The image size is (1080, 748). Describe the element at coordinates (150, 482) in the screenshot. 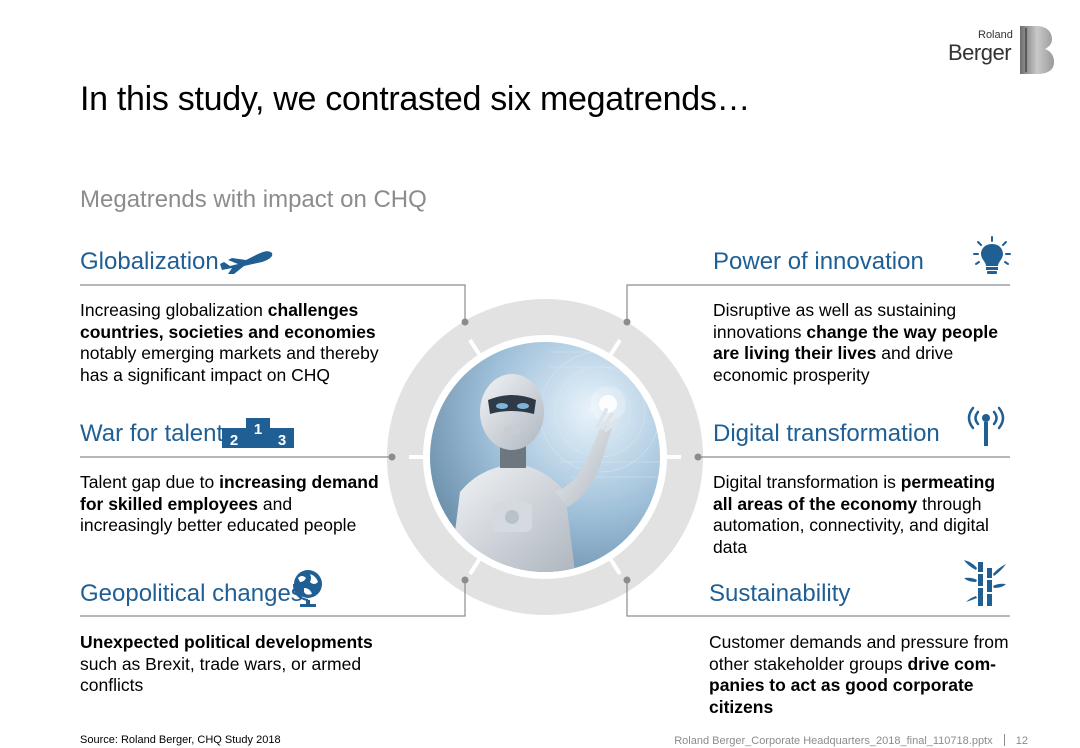

I see `body-text: Talent gap due to` at that location.